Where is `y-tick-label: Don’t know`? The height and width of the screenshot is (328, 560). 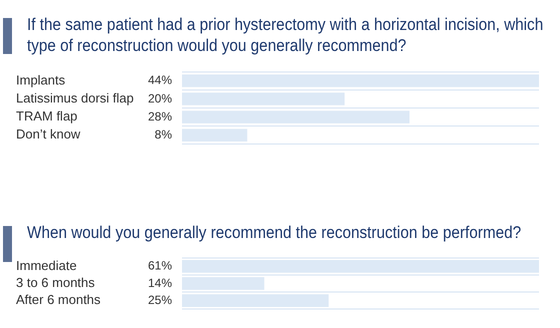 y-tick-label: Don’t know is located at coordinates (48, 134).